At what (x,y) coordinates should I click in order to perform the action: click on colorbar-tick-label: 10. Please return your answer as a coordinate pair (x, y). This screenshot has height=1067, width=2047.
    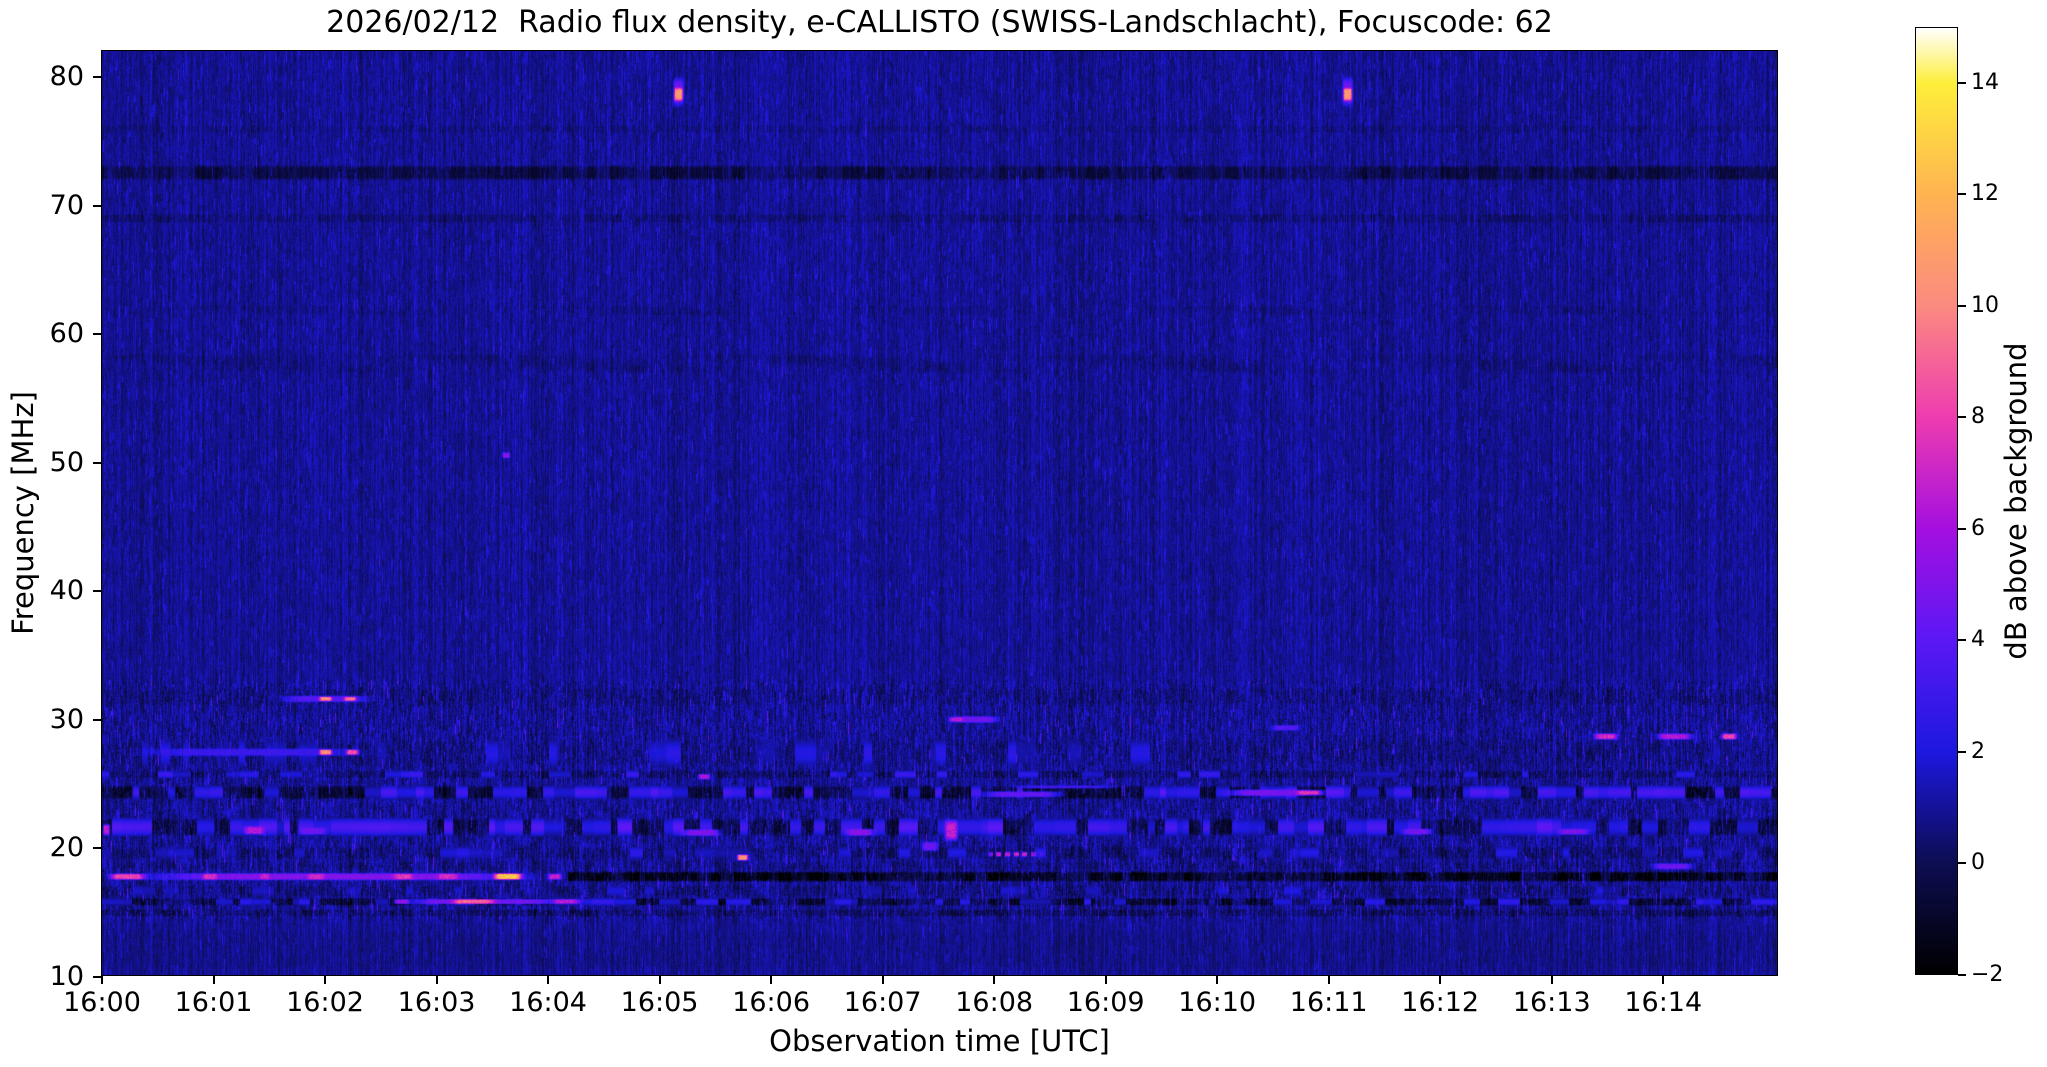
    Looking at the image, I should click on (1985, 305).